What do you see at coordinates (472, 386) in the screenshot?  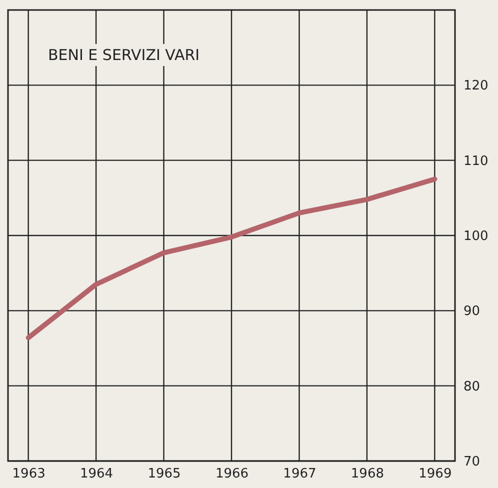 I see `y-tick-label: 80` at bounding box center [472, 386].